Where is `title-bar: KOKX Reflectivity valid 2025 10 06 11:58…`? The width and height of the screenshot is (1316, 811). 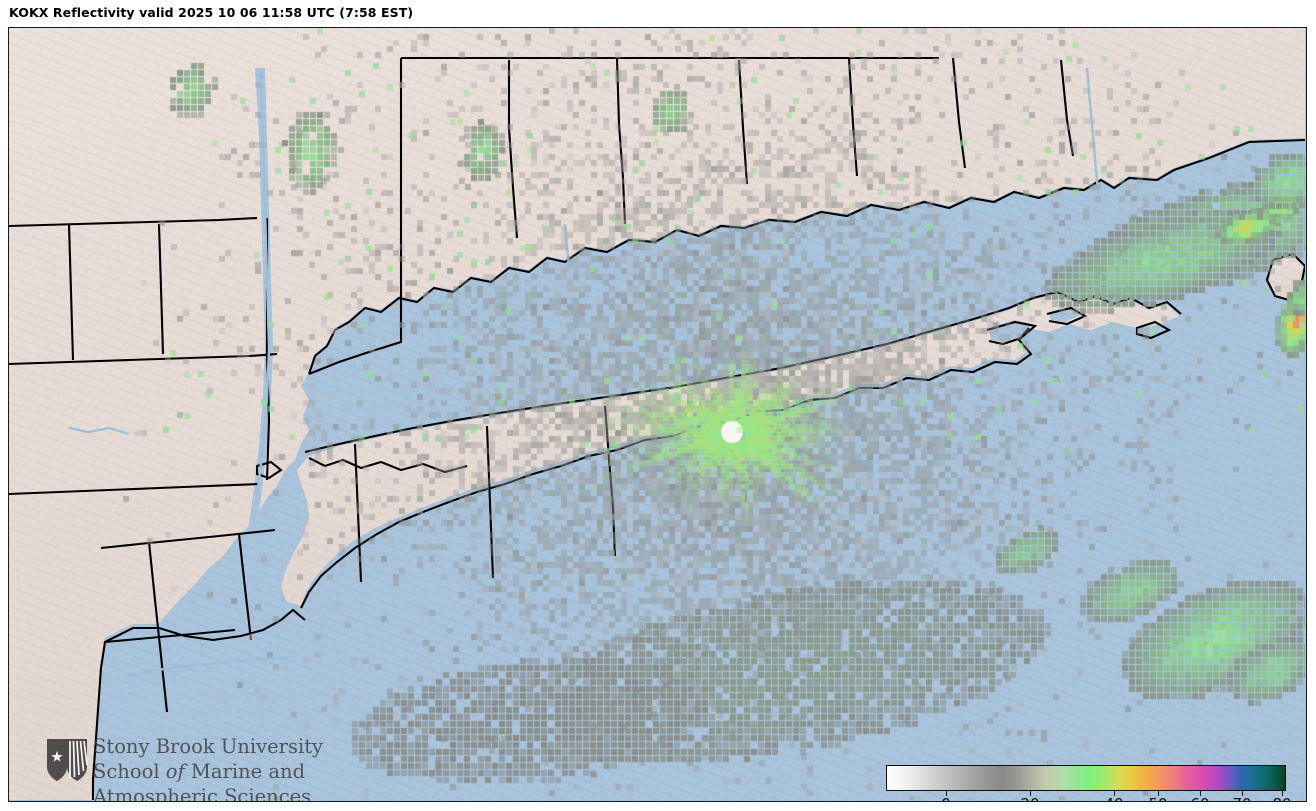
title-bar: KOKX Reflectivity valid 2025 10 06 11:58… is located at coordinates (658, 13).